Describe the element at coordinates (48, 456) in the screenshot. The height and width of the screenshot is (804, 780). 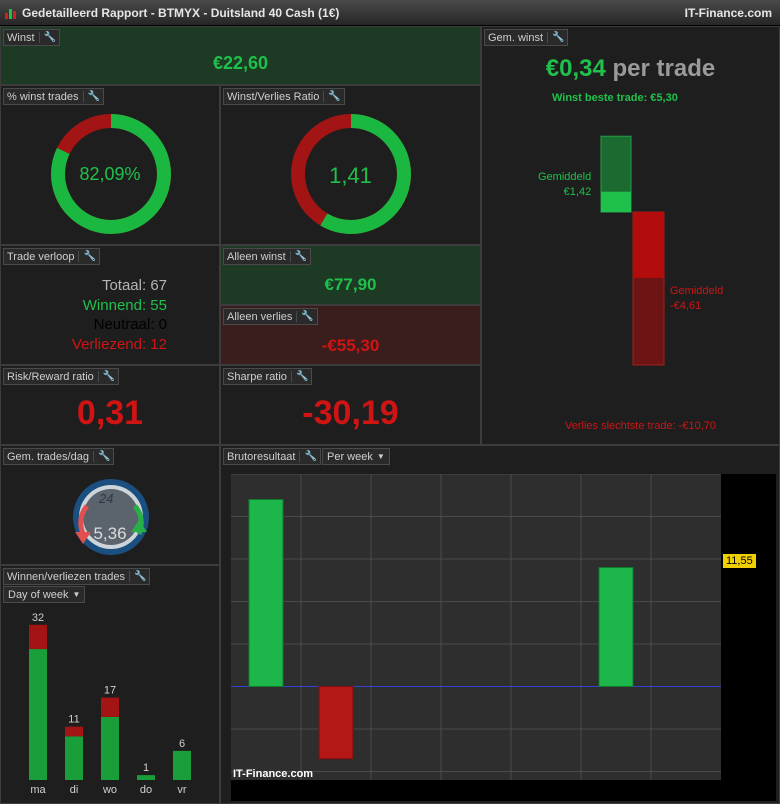
I see `gem-trades-dag-title: Gem. trades/dag` at that location.